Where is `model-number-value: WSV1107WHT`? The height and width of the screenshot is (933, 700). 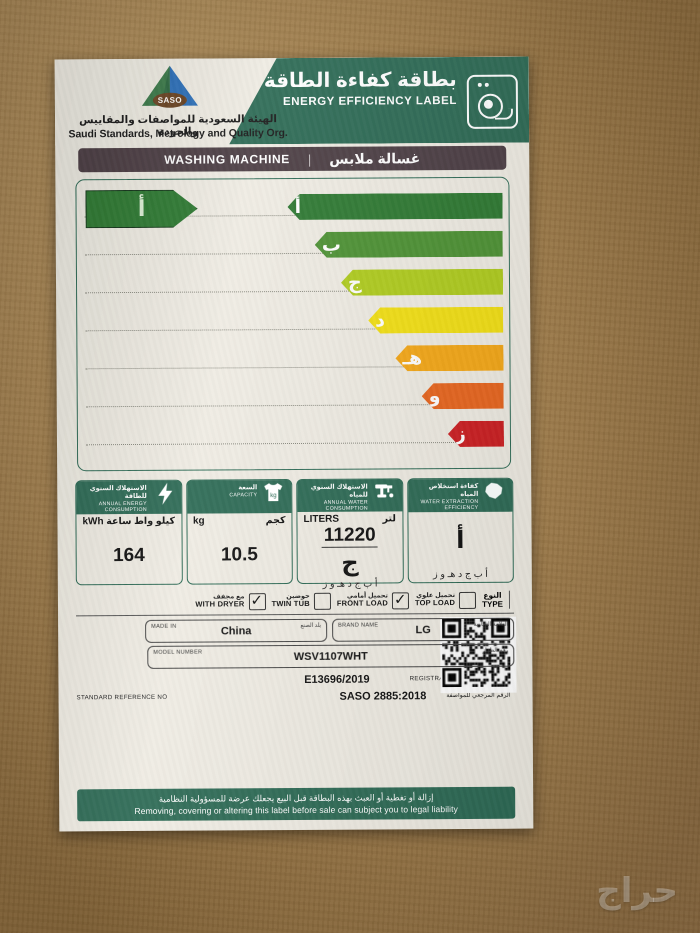 model-number-value: WSV1107WHT is located at coordinates (330, 656).